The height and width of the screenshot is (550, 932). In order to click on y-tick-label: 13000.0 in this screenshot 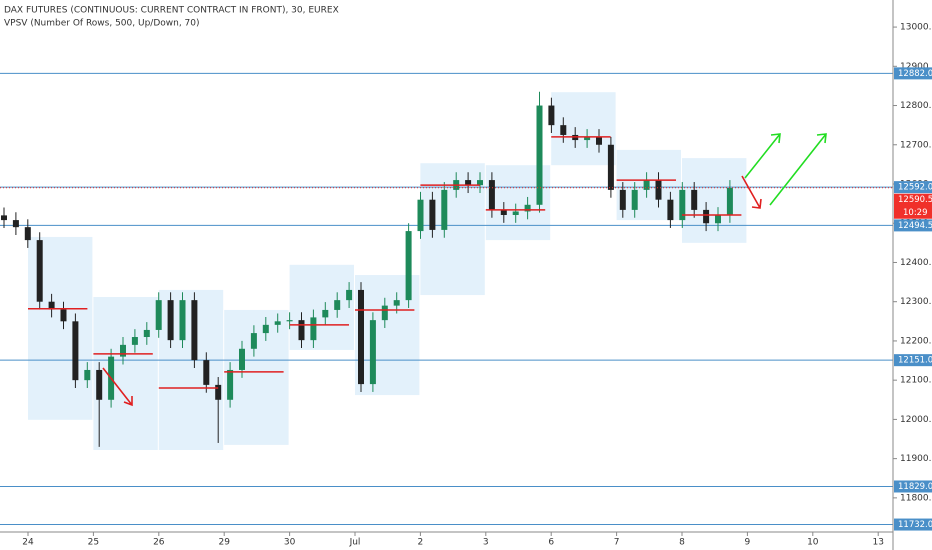, I will do `click(916, 28)`.